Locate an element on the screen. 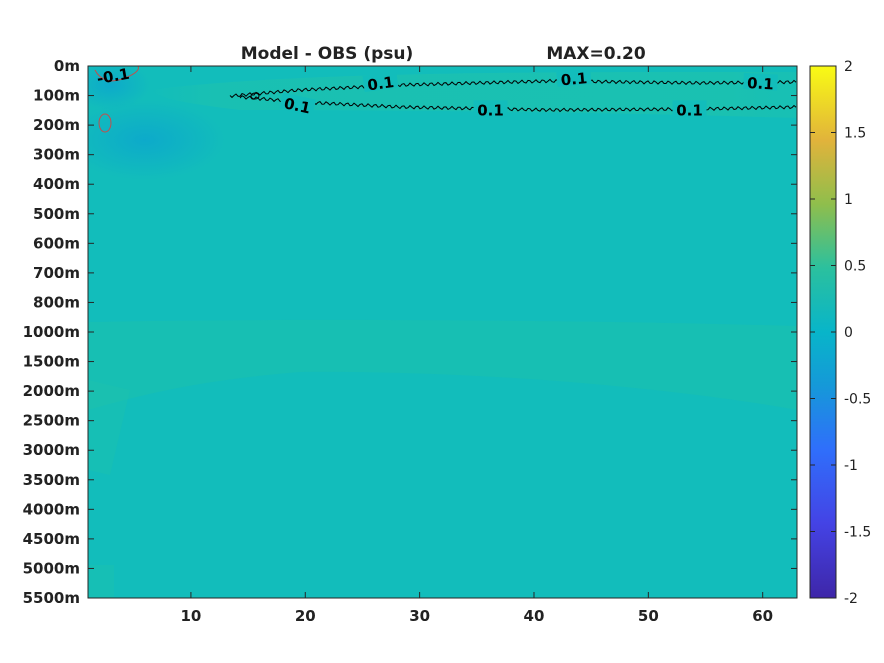  colorbar-tick-label: -0.5 is located at coordinates (857, 400).